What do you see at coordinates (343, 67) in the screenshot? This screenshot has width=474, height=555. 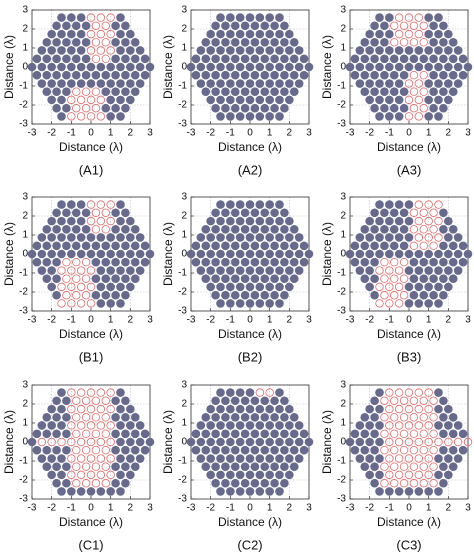 I see `y-tick-label: 0` at bounding box center [343, 67].